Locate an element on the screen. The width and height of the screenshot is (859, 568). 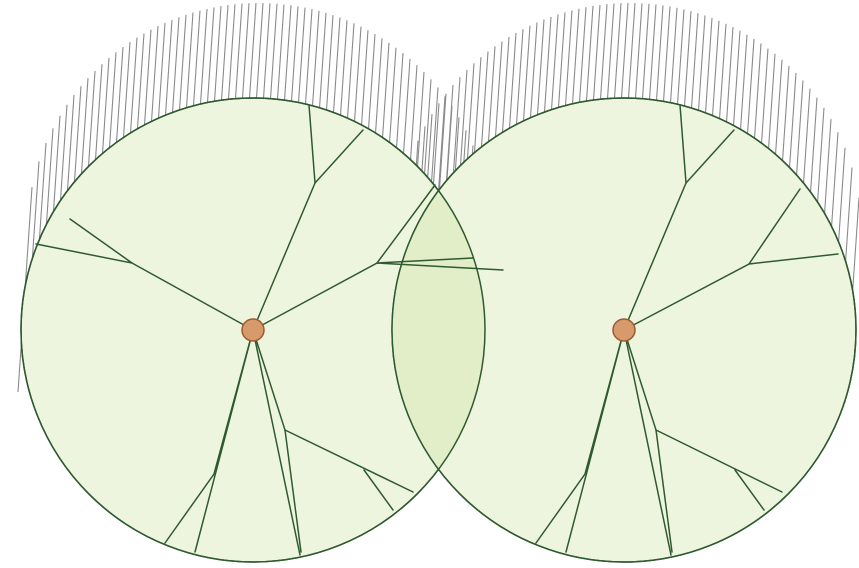
trunk-layer is located at coordinates (438, 330).